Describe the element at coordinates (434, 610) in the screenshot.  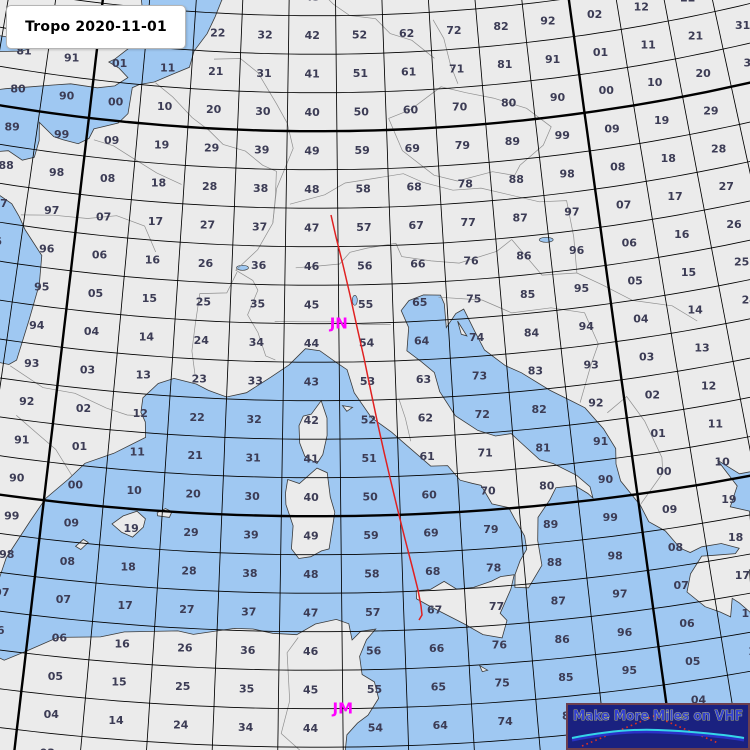
I see `grid-cell-label: 67` at that location.